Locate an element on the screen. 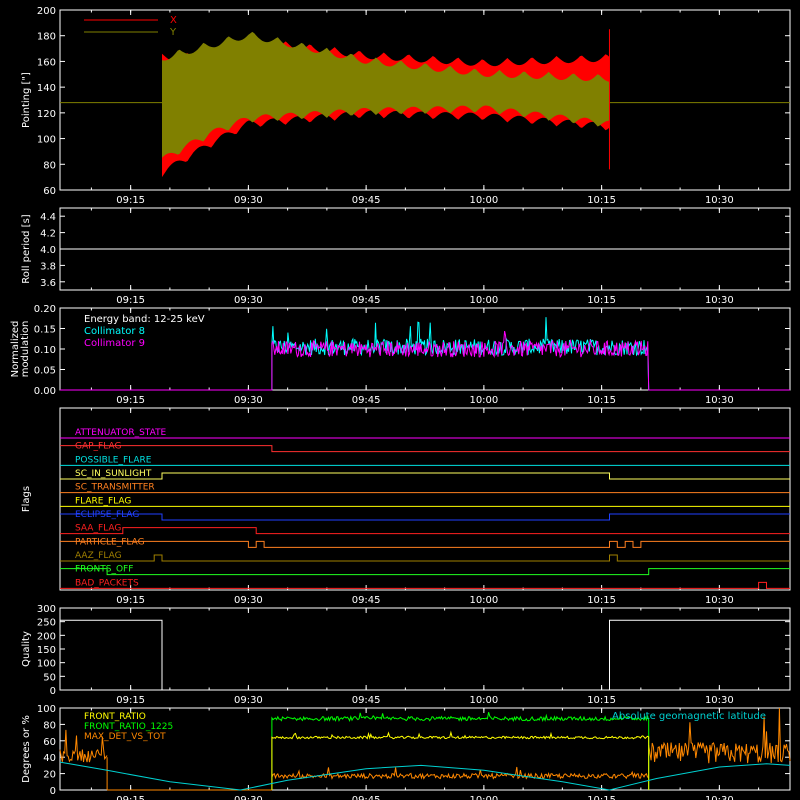 The width and height of the screenshot is (800, 800). y-tick-label: 3.8 is located at coordinates (48, 266).